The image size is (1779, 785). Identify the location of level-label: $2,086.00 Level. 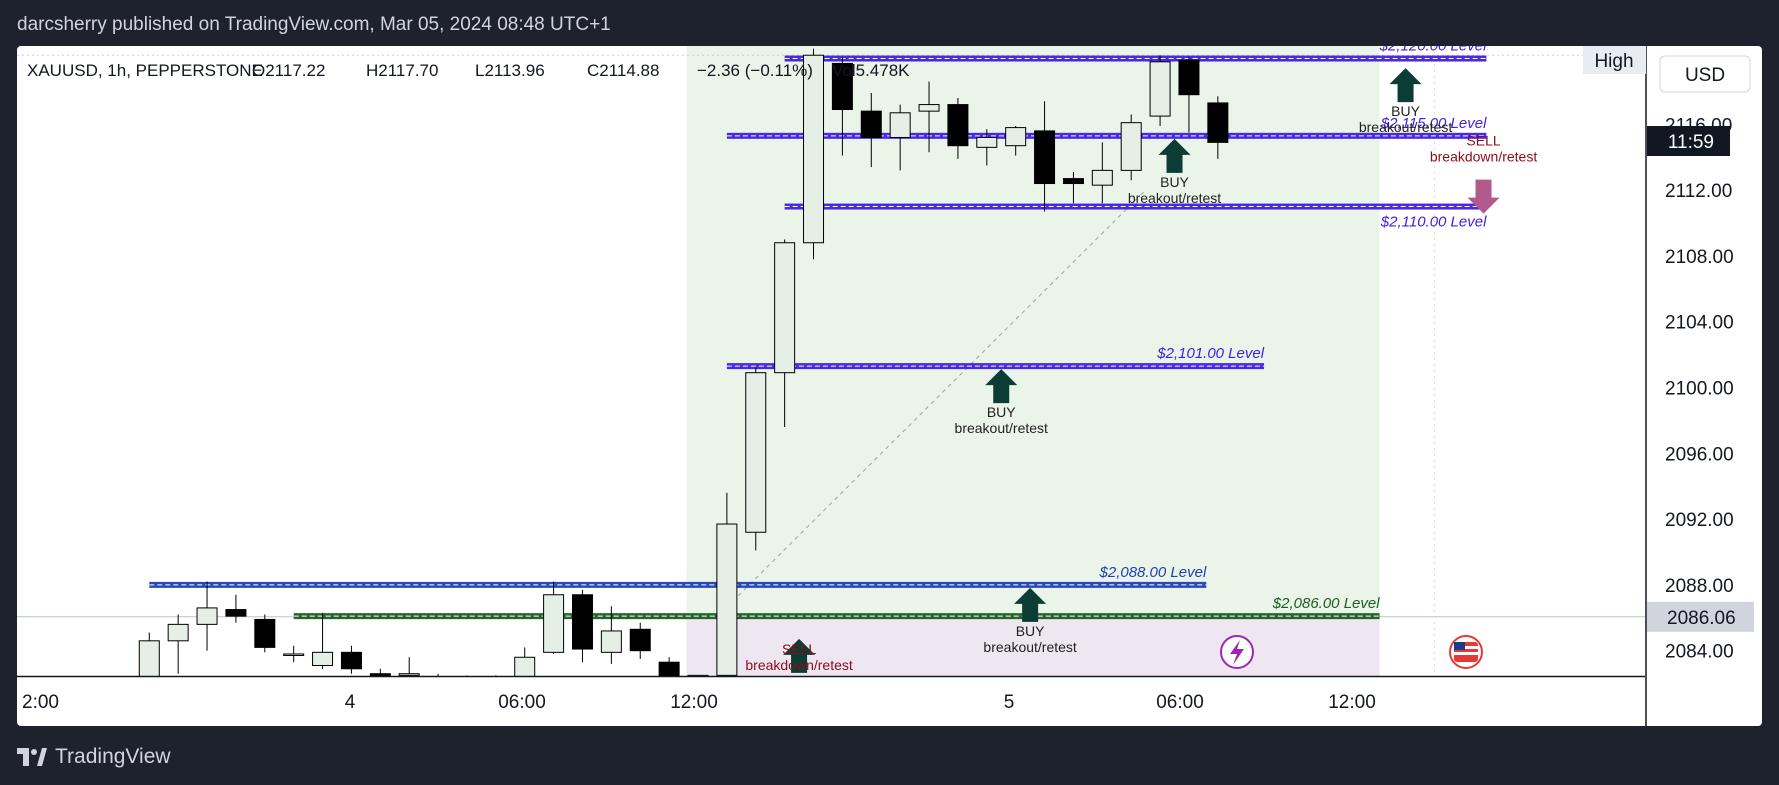
(1326, 603).